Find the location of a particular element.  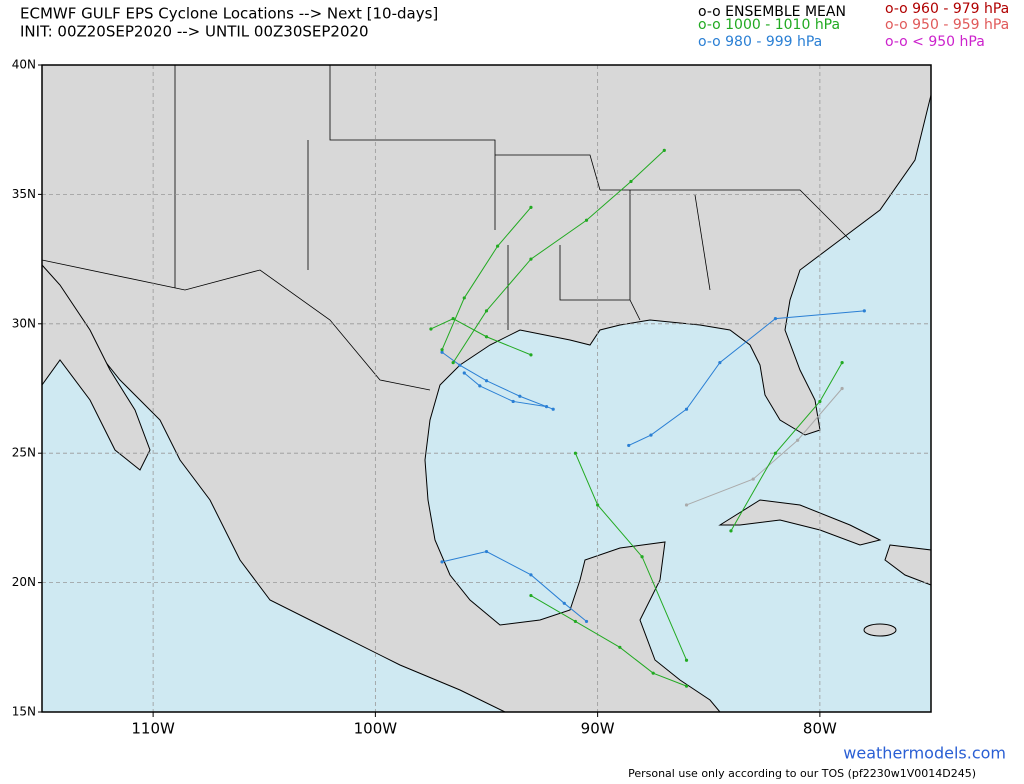

y-tick-label: 40N is located at coordinates (24, 65).